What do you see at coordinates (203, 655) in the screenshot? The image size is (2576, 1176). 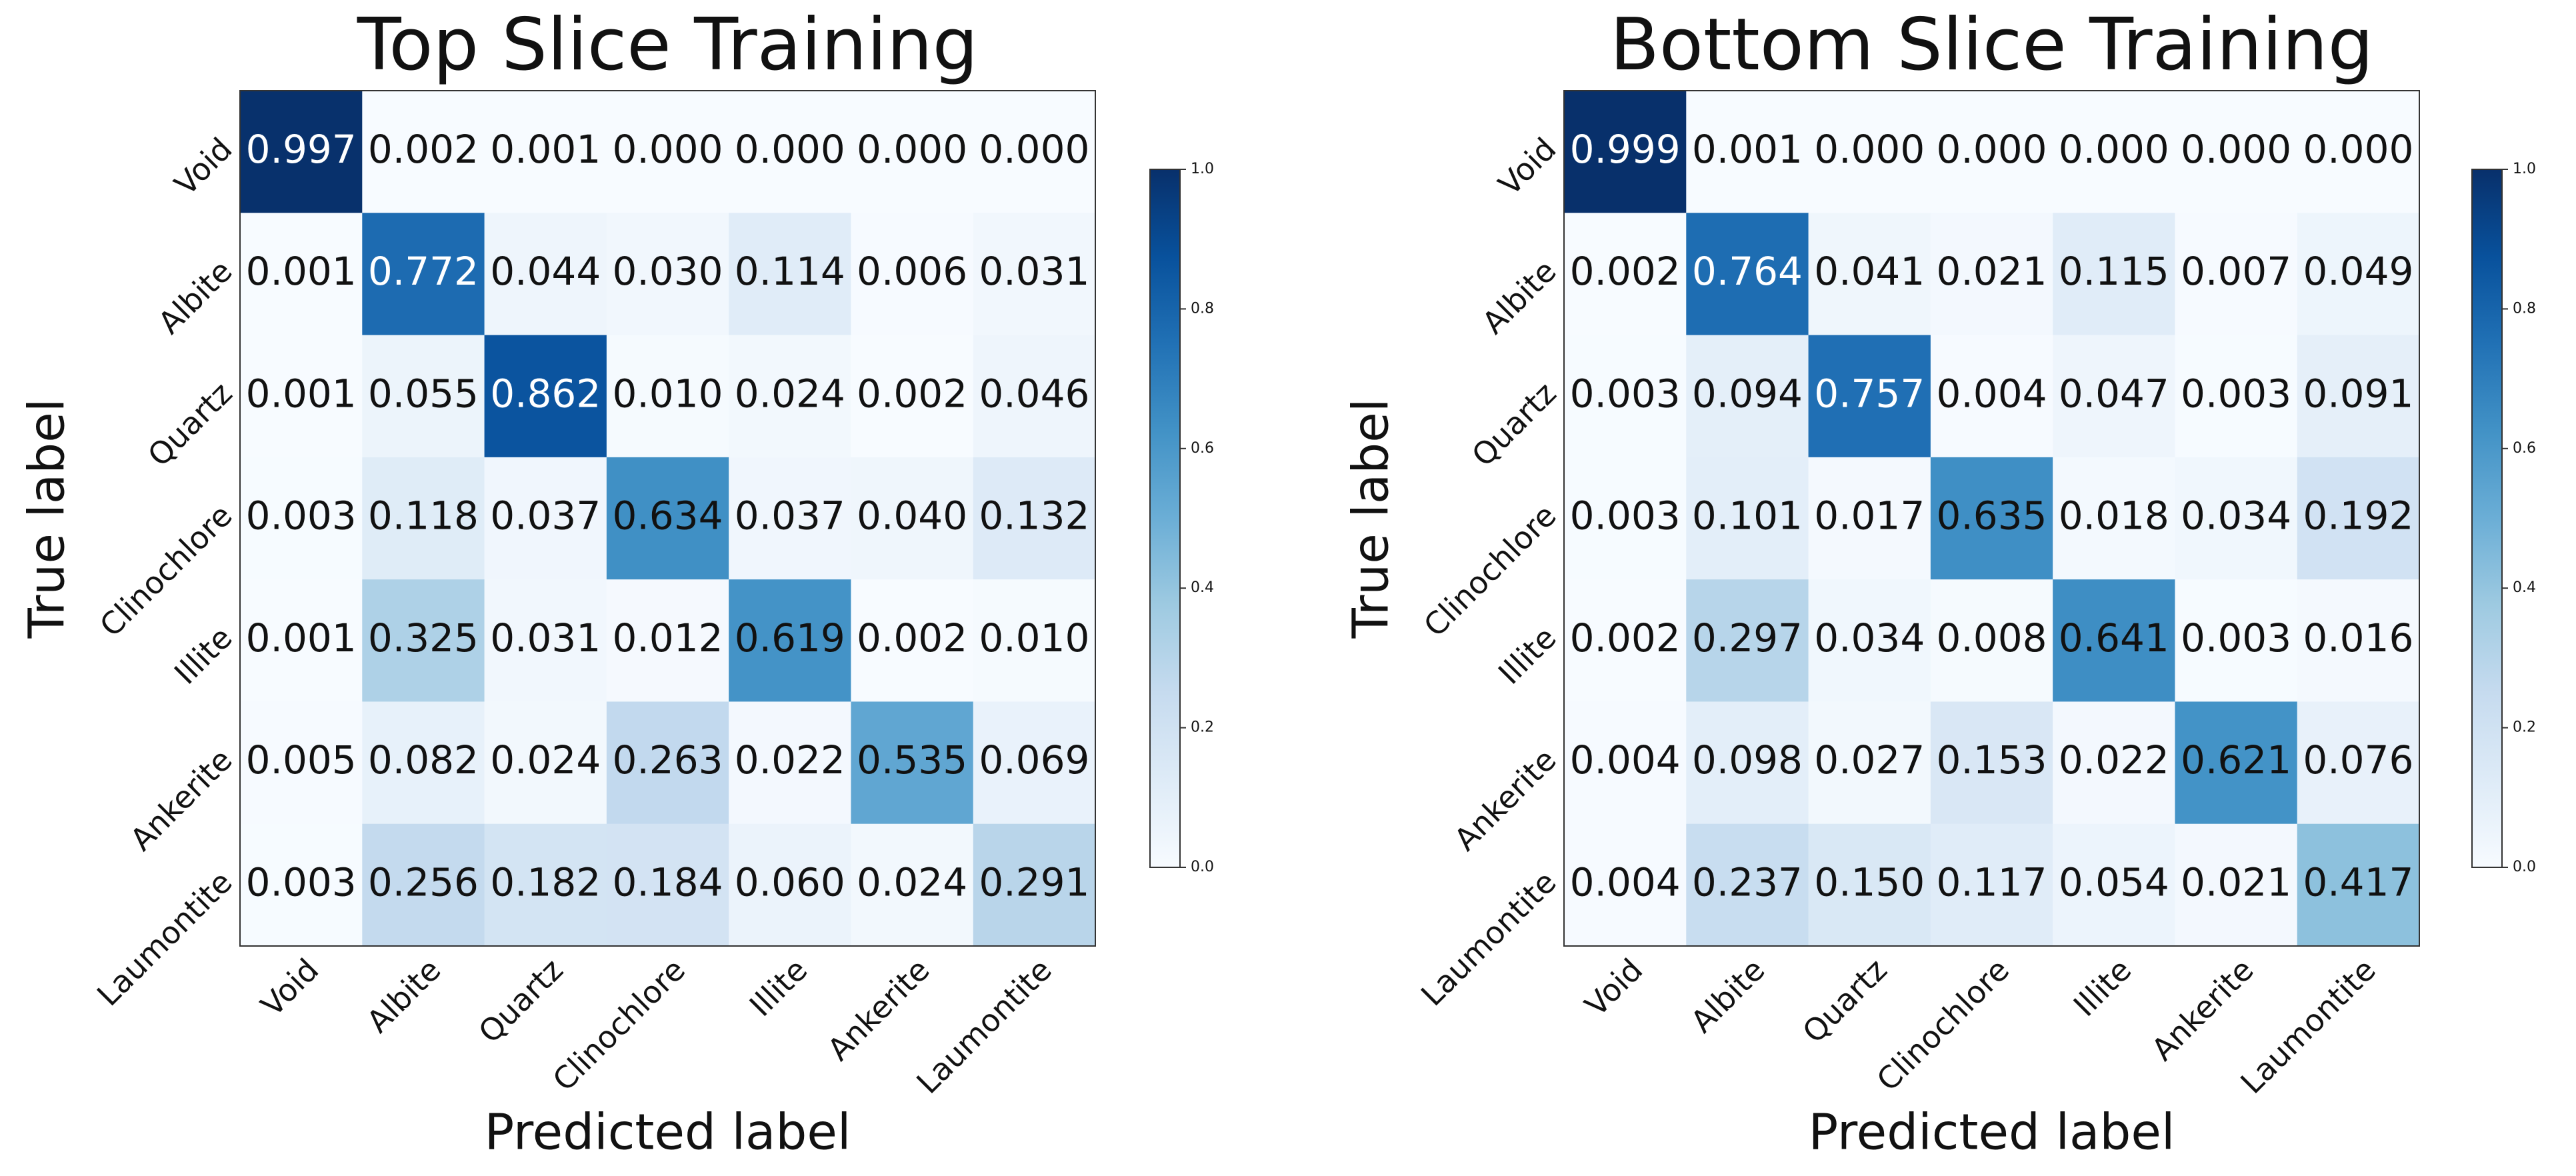 I see `y-tick-label: Illite` at bounding box center [203, 655].